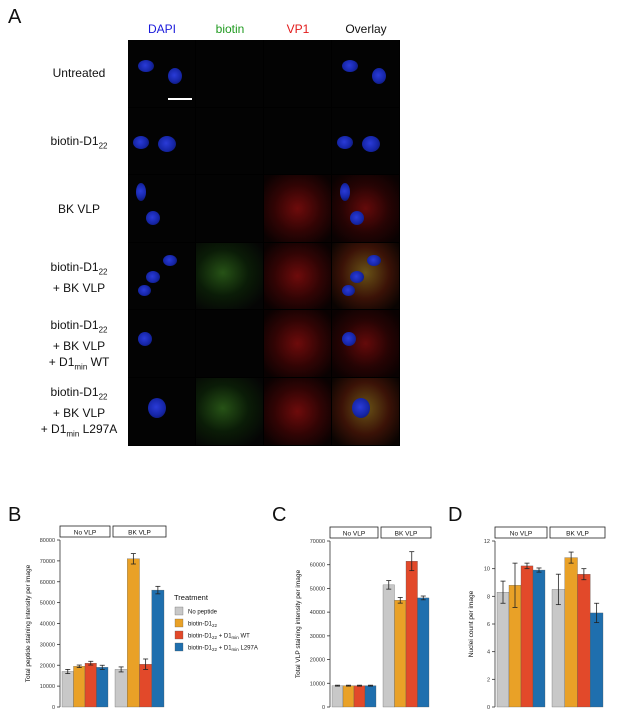 This screenshot has width=617, height=711. I want to click on micrograph-r5-c2, so click(229, 343).